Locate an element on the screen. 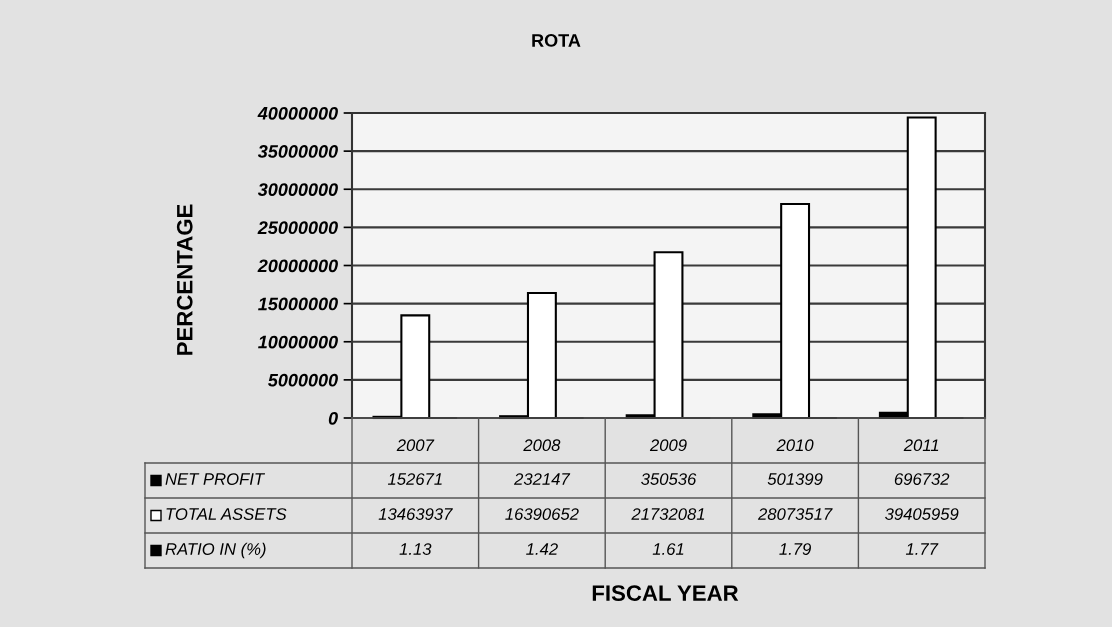 This screenshot has height=627, width=1112. x-tick-label: 2010 is located at coordinates (795, 445).